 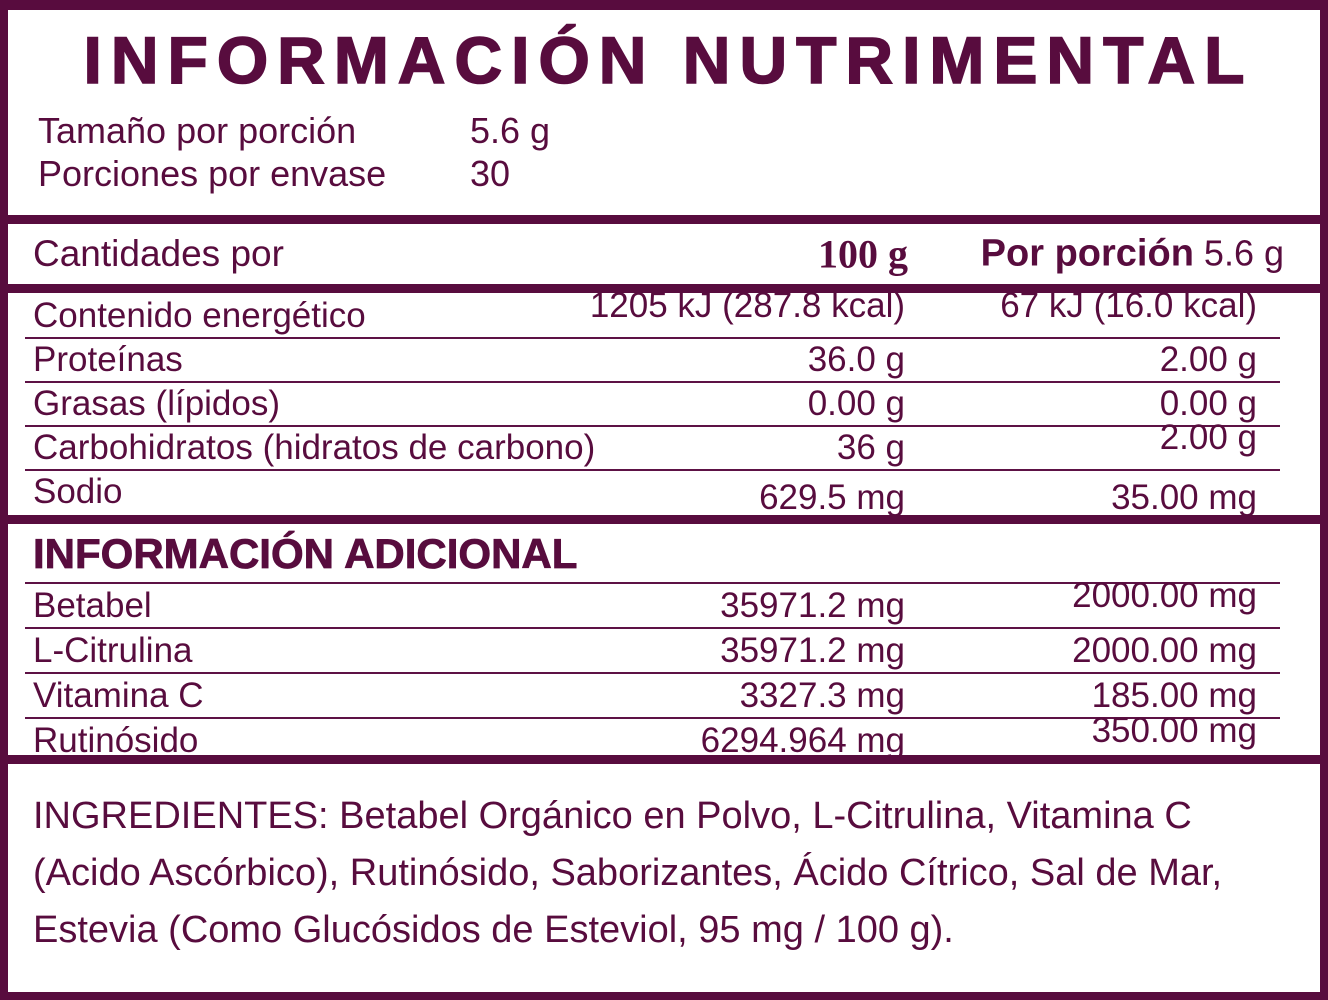 What do you see at coordinates (832, 497) in the screenshot?
I see `value-per-100g: 629.5 mg` at bounding box center [832, 497].